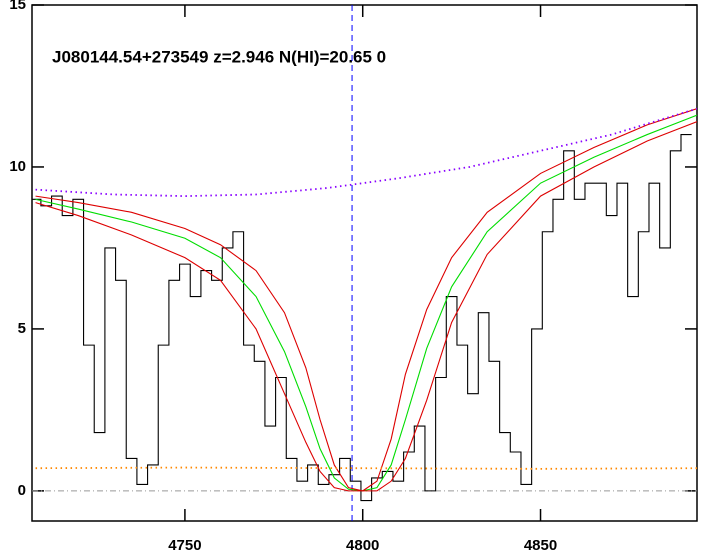 The height and width of the screenshot is (556, 704). Describe the element at coordinates (22, 328) in the screenshot. I see `y-tick-label: 5` at that location.